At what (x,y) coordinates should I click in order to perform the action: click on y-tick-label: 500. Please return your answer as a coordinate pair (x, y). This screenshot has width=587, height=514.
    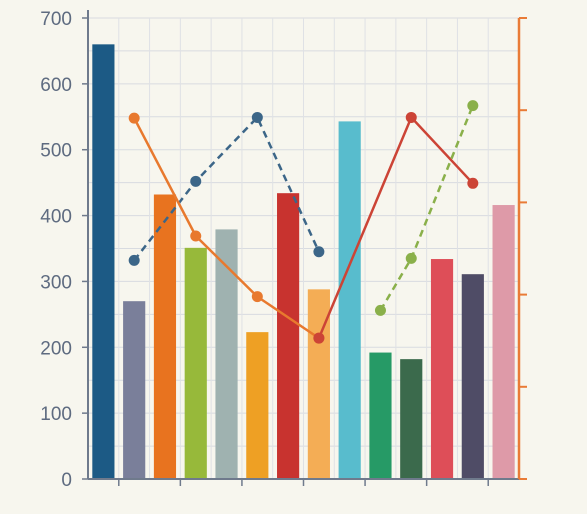
    Looking at the image, I should click on (56, 151).